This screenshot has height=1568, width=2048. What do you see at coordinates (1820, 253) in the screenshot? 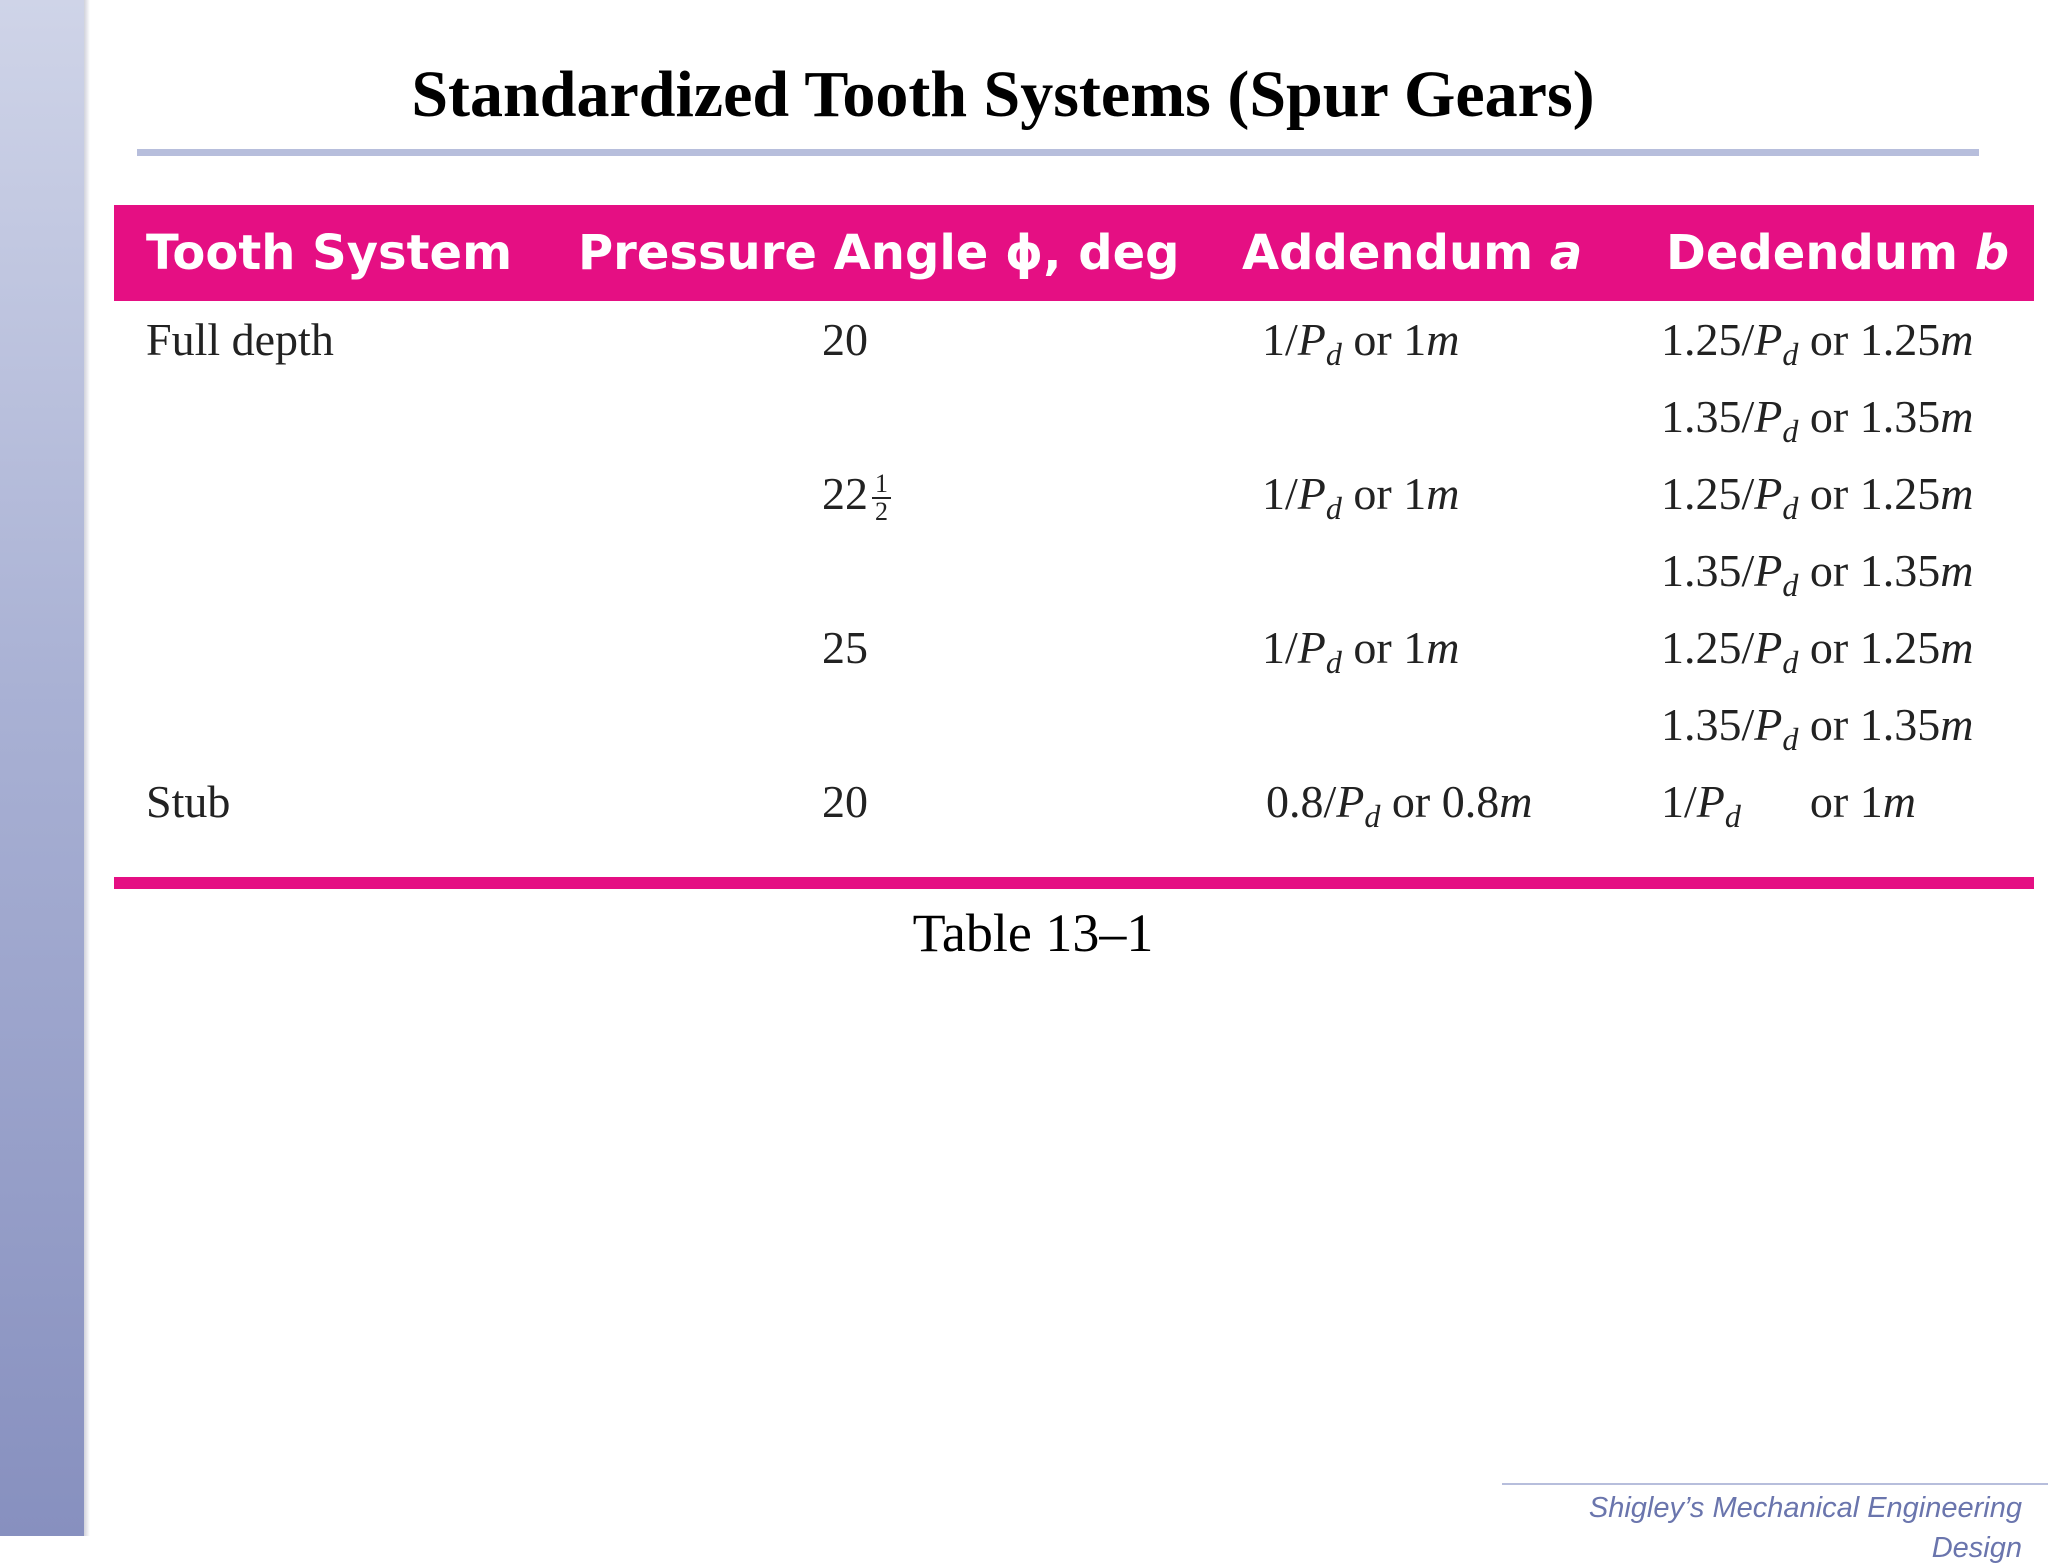
I see `header-dedendum-label: Dedendum` at bounding box center [1820, 253].